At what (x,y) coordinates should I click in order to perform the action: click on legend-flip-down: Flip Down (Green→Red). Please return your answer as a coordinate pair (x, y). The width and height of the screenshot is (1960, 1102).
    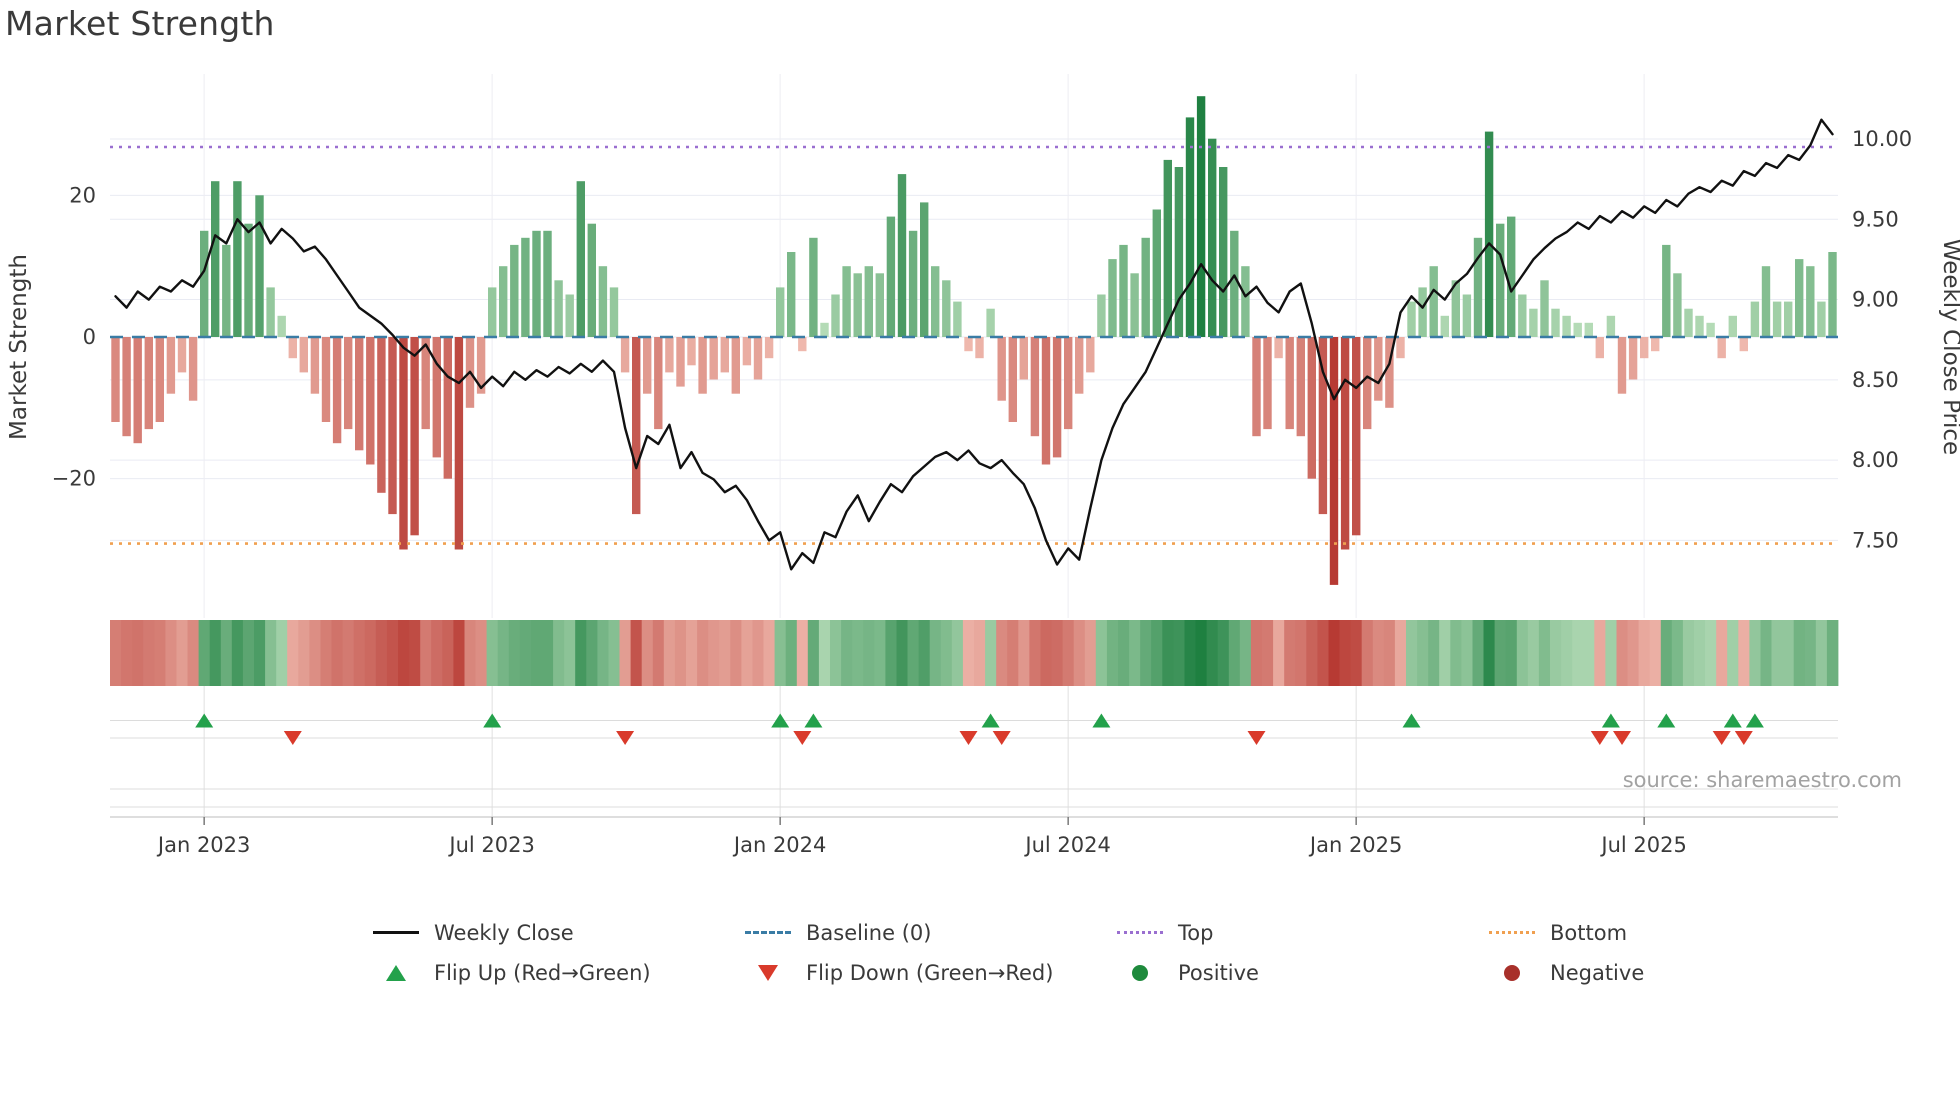
    Looking at the image, I should click on (930, 972).